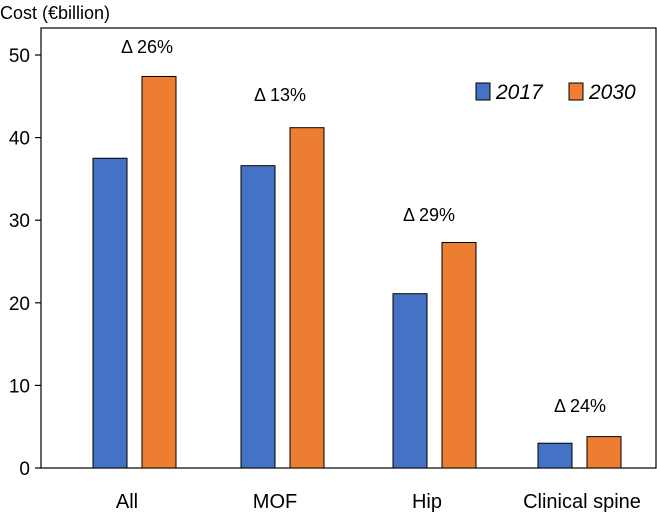  What do you see at coordinates (429, 215) in the screenshot?
I see `annotation-delta-3: Δ 29%` at bounding box center [429, 215].